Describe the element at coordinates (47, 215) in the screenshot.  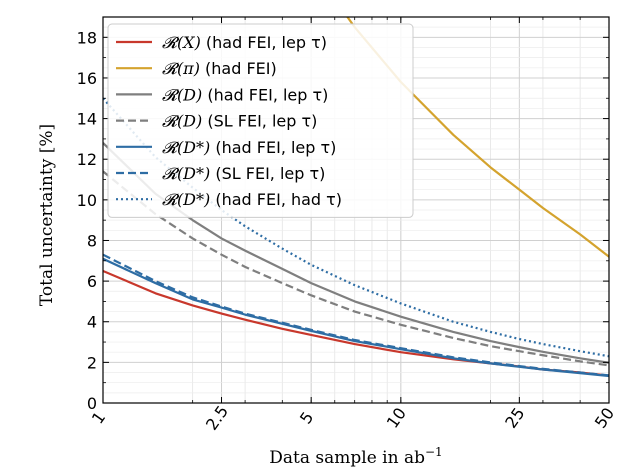
I see `y-axis-label: Total uncertainty [%]` at that location.